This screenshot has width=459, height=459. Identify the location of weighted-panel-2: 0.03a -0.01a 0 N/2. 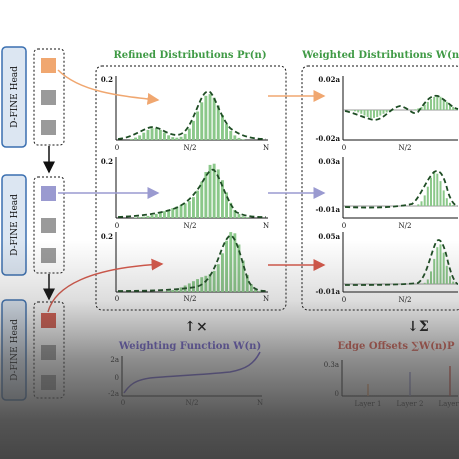
(387, 193).